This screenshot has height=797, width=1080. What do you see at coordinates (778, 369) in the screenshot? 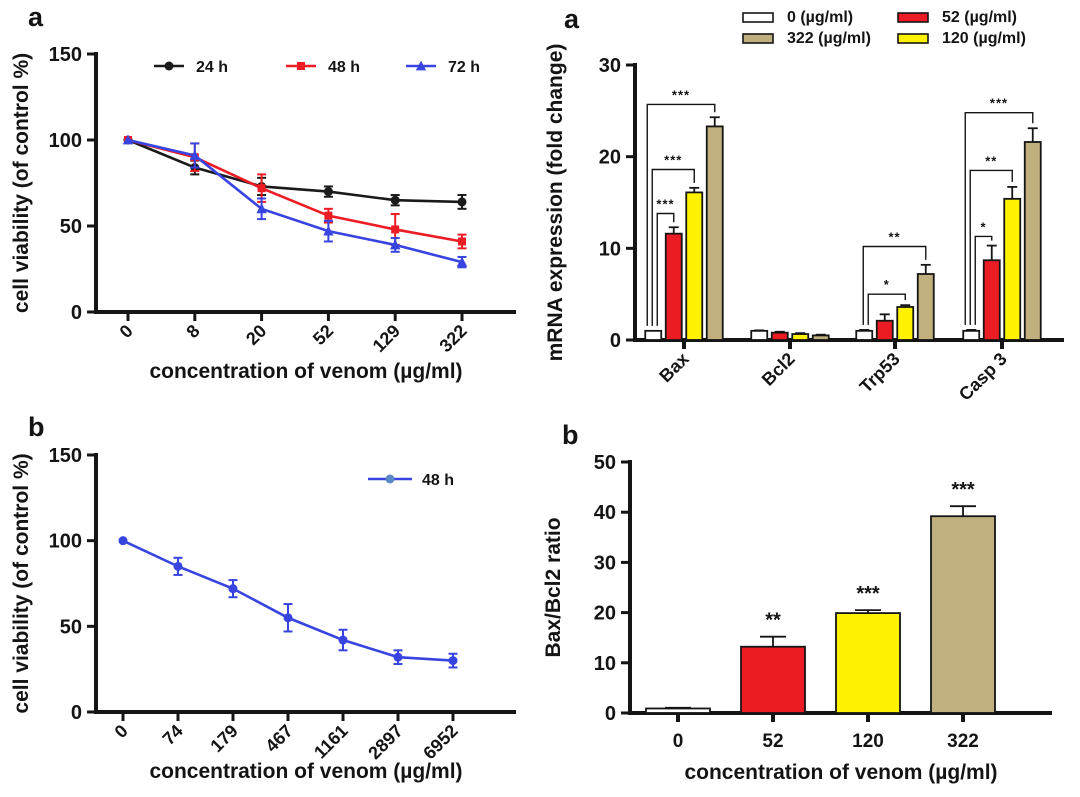
I see `x-tick-label: Bcl2` at bounding box center [778, 369].